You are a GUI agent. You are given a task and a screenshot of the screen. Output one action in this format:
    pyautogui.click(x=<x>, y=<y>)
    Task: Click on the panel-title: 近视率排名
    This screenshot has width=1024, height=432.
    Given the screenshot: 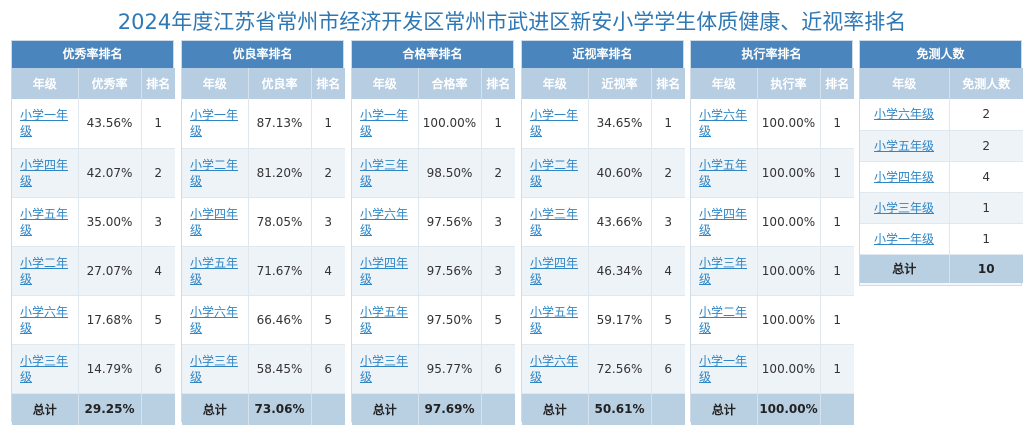 What is the action you would take?
    pyautogui.click(x=602, y=54)
    